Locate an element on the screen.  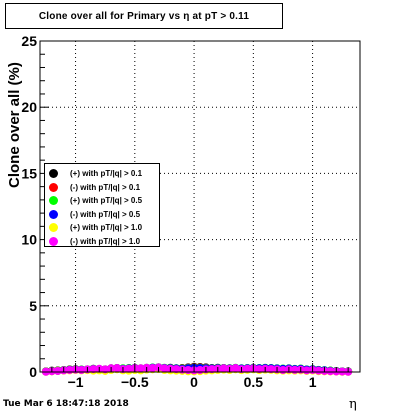
legend-entry: (-) with pT/|q| > 1.0 is located at coordinates (104, 242).